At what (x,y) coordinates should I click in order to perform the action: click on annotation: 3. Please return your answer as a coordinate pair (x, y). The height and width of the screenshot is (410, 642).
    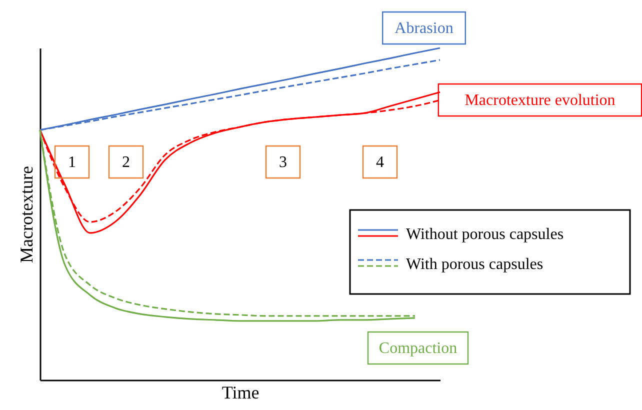
    Looking at the image, I should click on (283, 162).